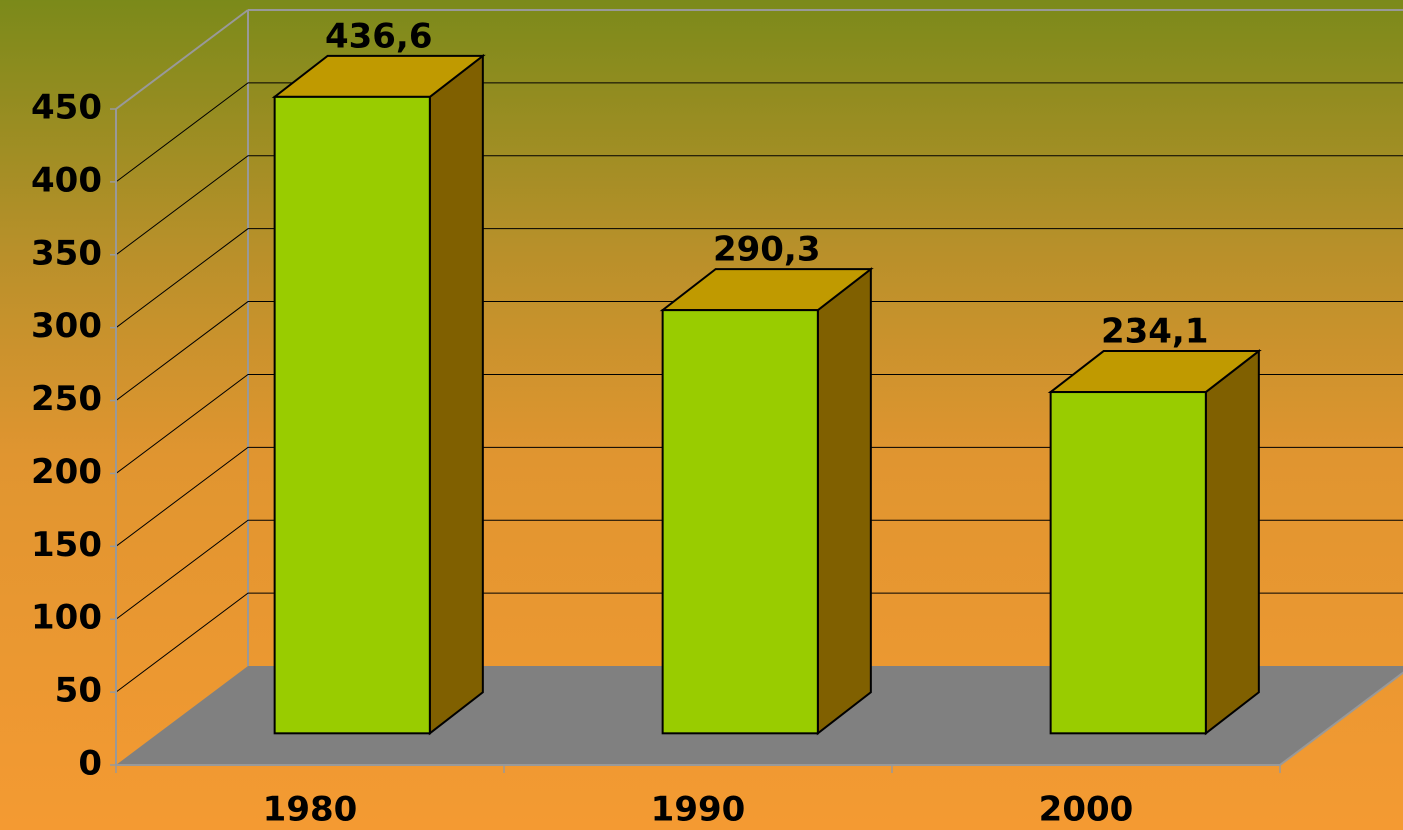  What do you see at coordinates (379, 36) in the screenshot?
I see `data-label: 436,6` at bounding box center [379, 36].